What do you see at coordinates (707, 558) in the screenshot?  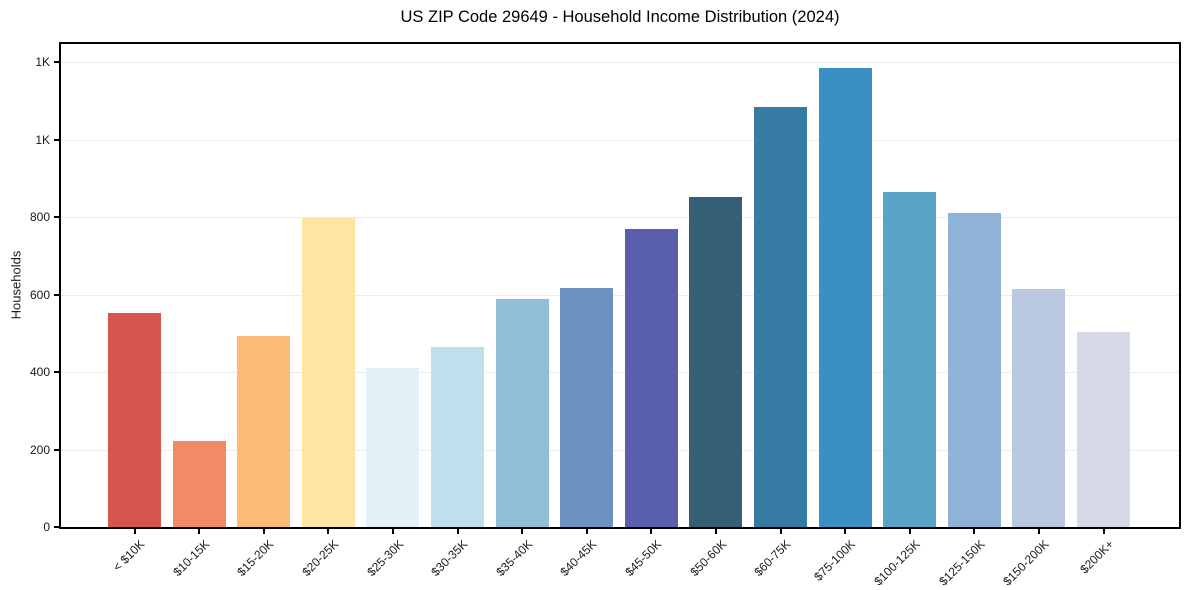 I see `x-tick-label: $50-60K` at bounding box center [707, 558].